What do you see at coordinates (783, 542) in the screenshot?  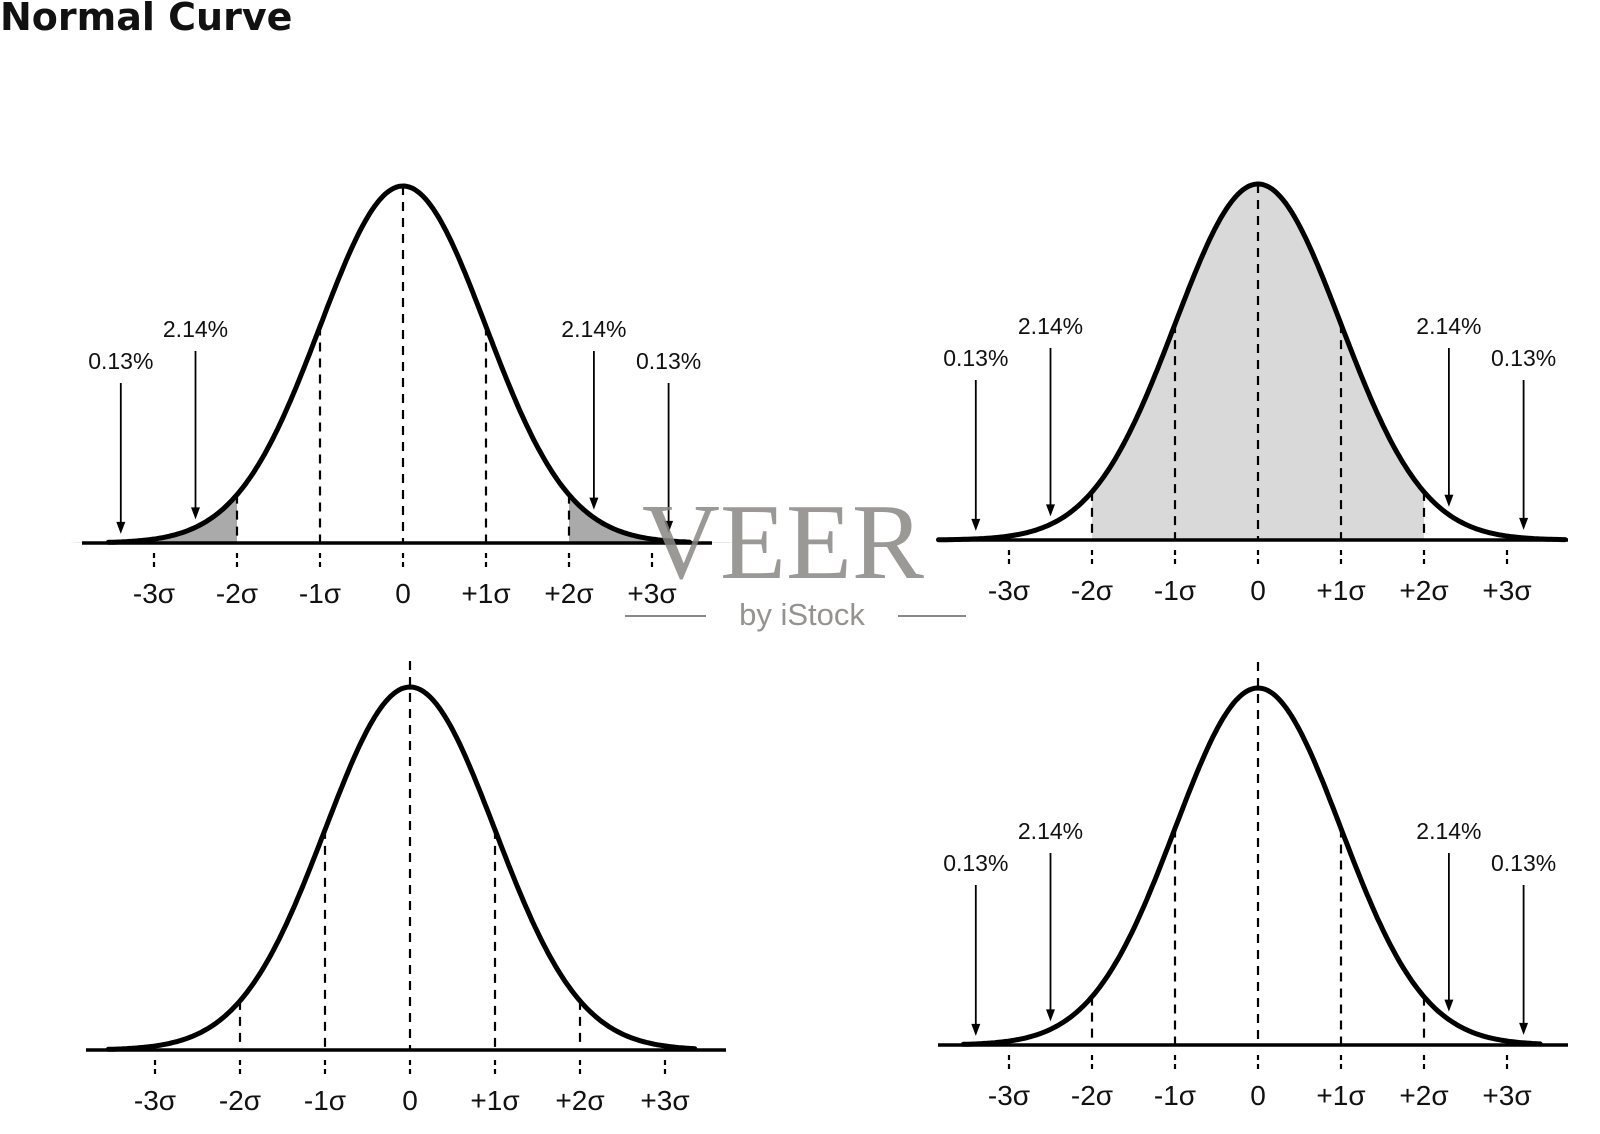 I see `watermark-main: VEER` at bounding box center [783, 542].